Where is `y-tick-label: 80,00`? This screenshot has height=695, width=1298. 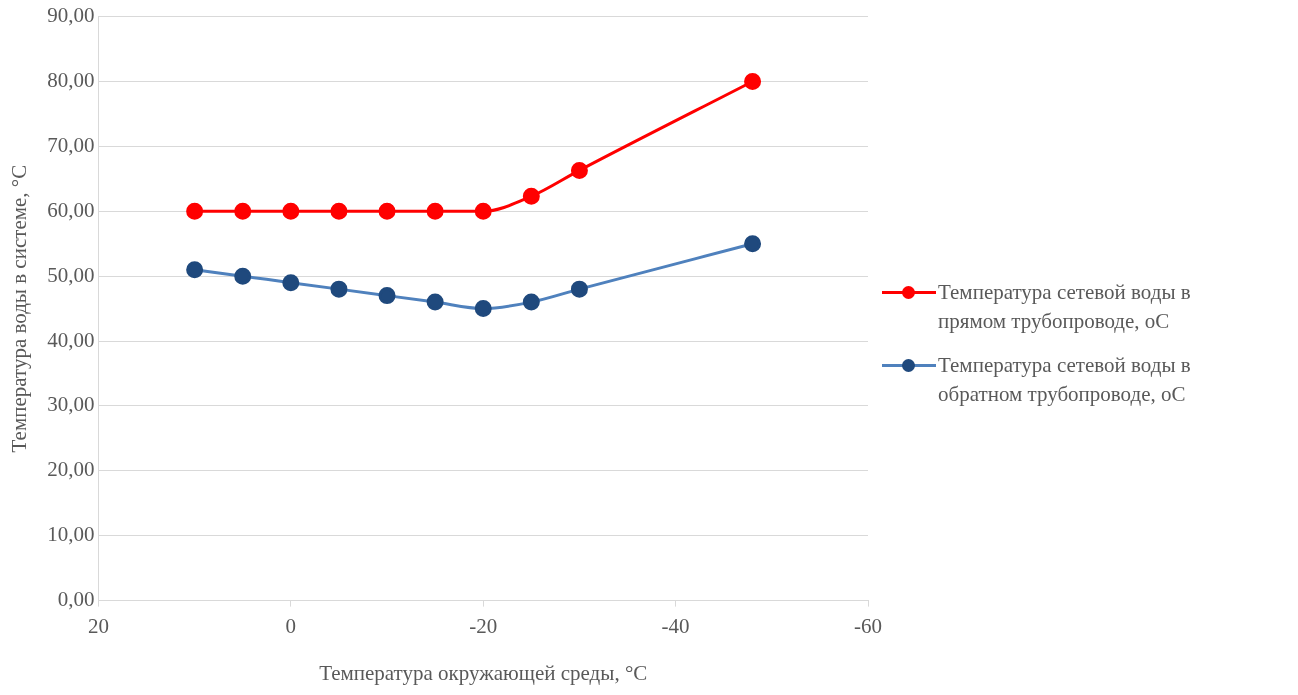 y-tick-label: 80,00 is located at coordinates (71, 80).